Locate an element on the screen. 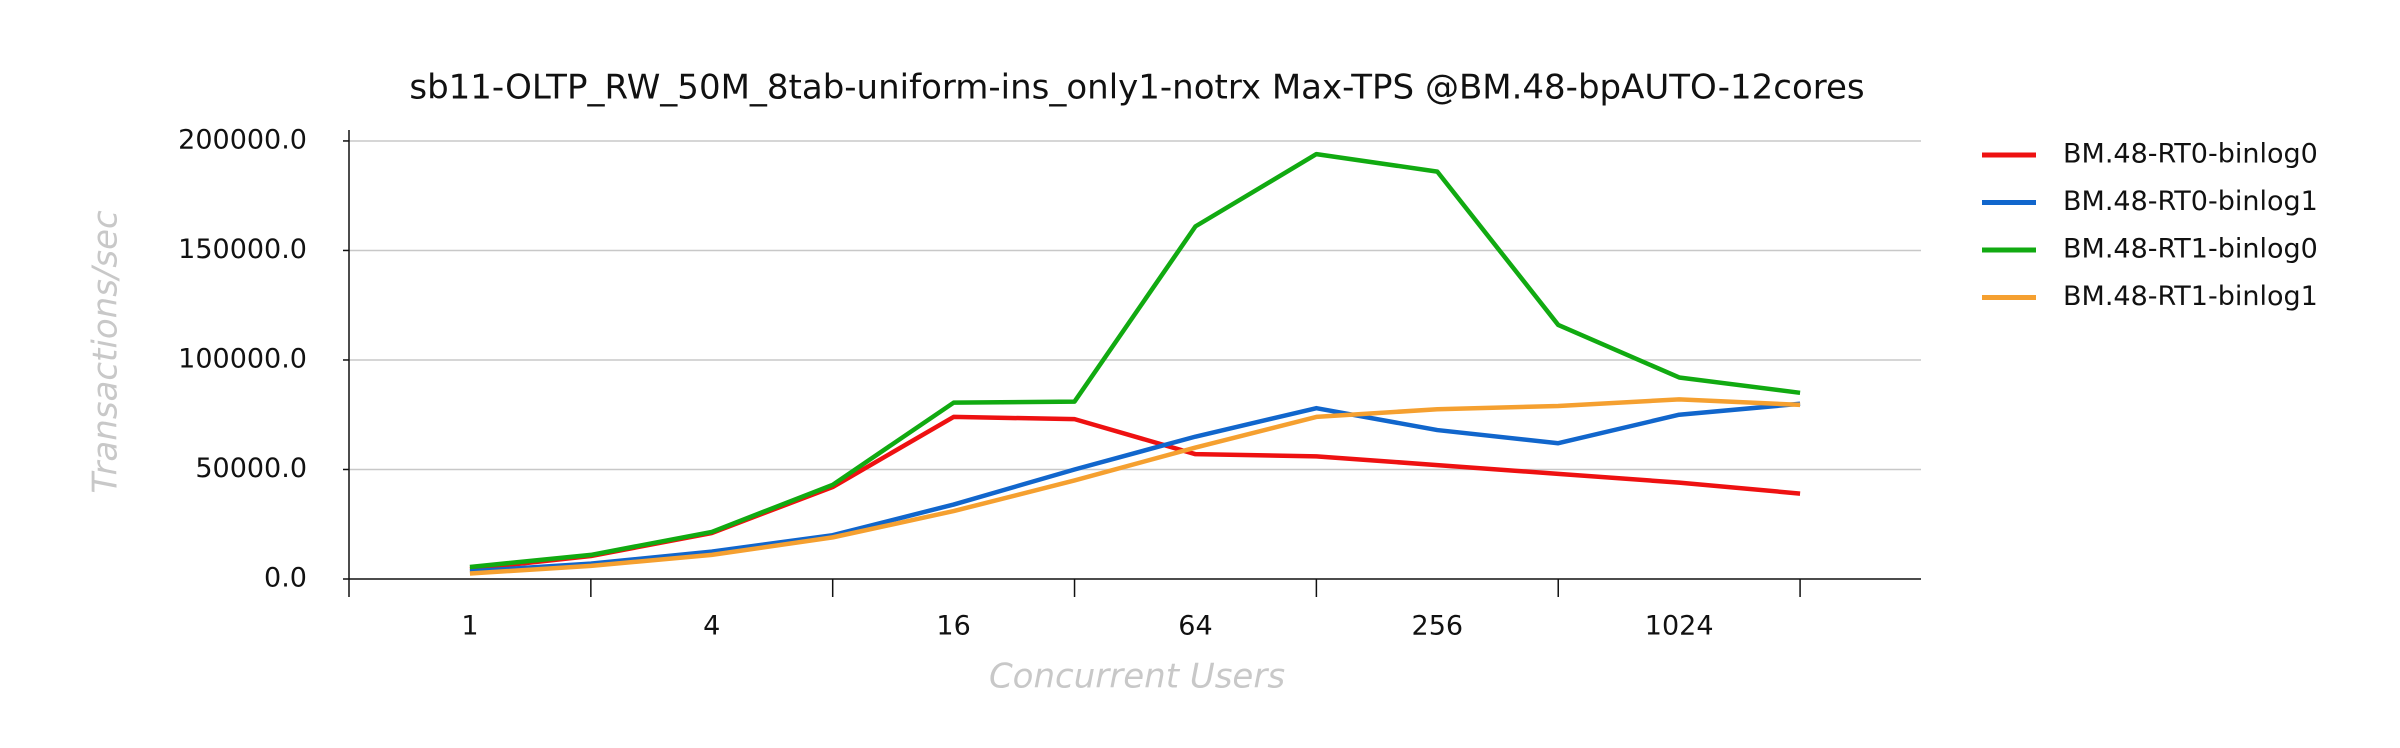 The width and height of the screenshot is (2400, 748). legend-label: BM.48-RT1-binlog1 is located at coordinates (2190, 296).